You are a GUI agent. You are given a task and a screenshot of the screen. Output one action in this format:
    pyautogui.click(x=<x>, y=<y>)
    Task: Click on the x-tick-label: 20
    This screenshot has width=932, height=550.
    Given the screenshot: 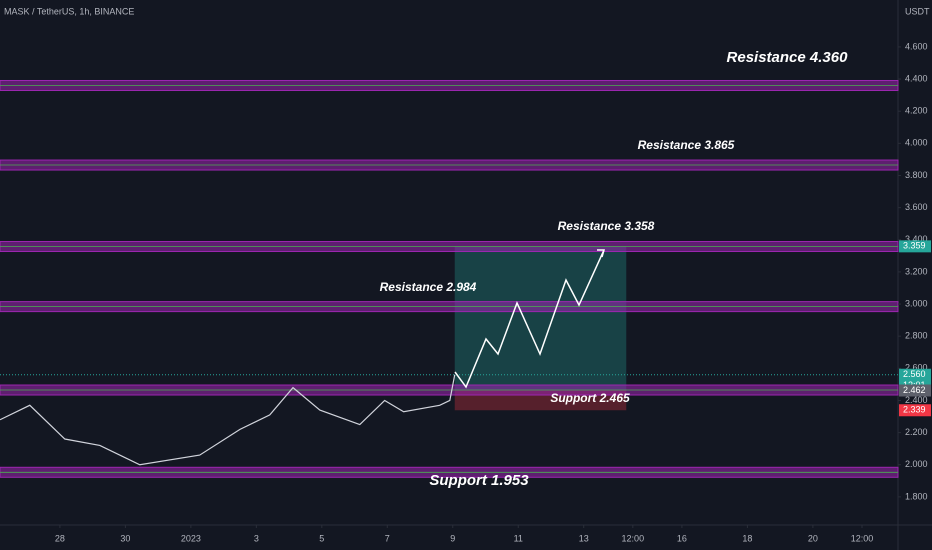 What is the action you would take?
    pyautogui.click(x=813, y=538)
    